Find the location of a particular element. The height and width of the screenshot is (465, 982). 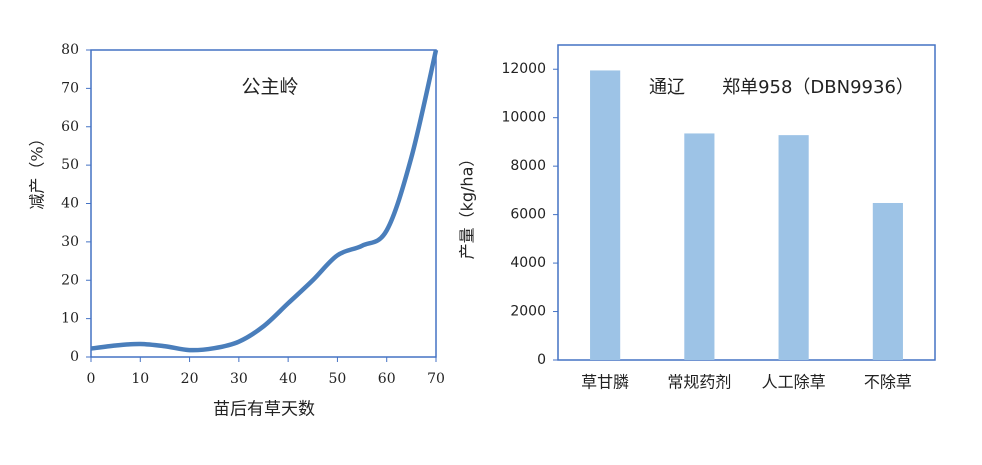

annotation: 通辽 is located at coordinates (667, 87).